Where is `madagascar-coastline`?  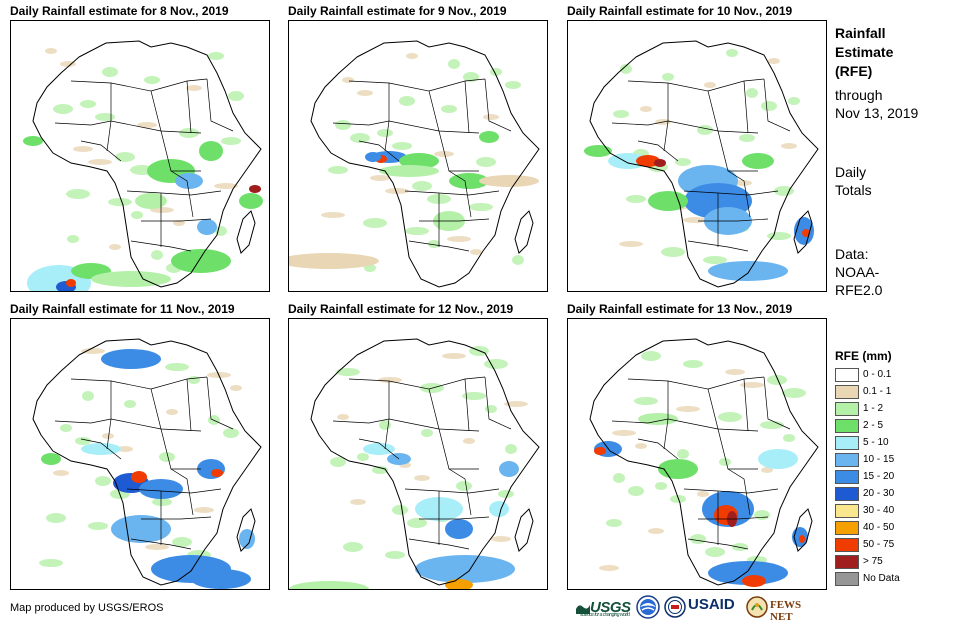
madagascar-coastline is located at coordinates (246, 232).